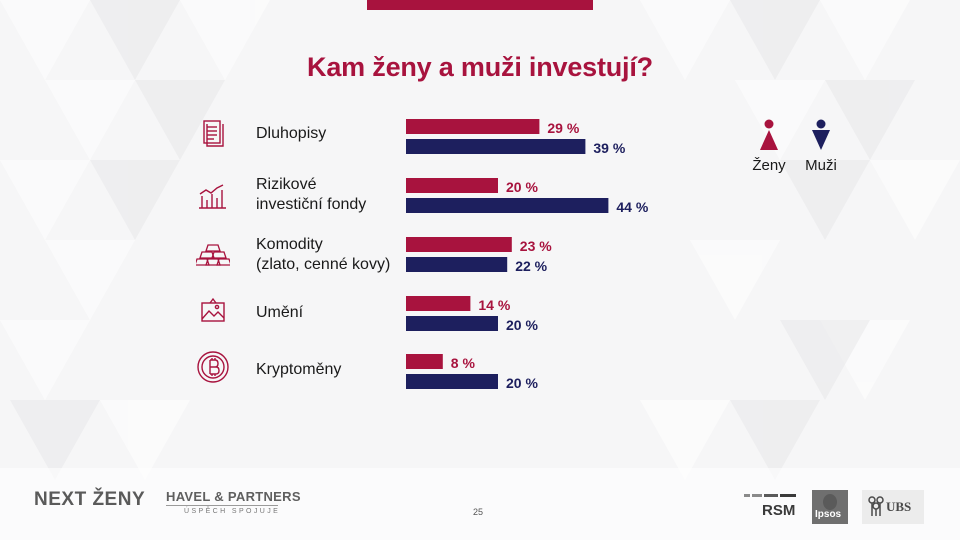 The width and height of the screenshot is (960, 540). Describe the element at coordinates (212, 196) in the screenshot. I see `rising-chart-icon` at that location.